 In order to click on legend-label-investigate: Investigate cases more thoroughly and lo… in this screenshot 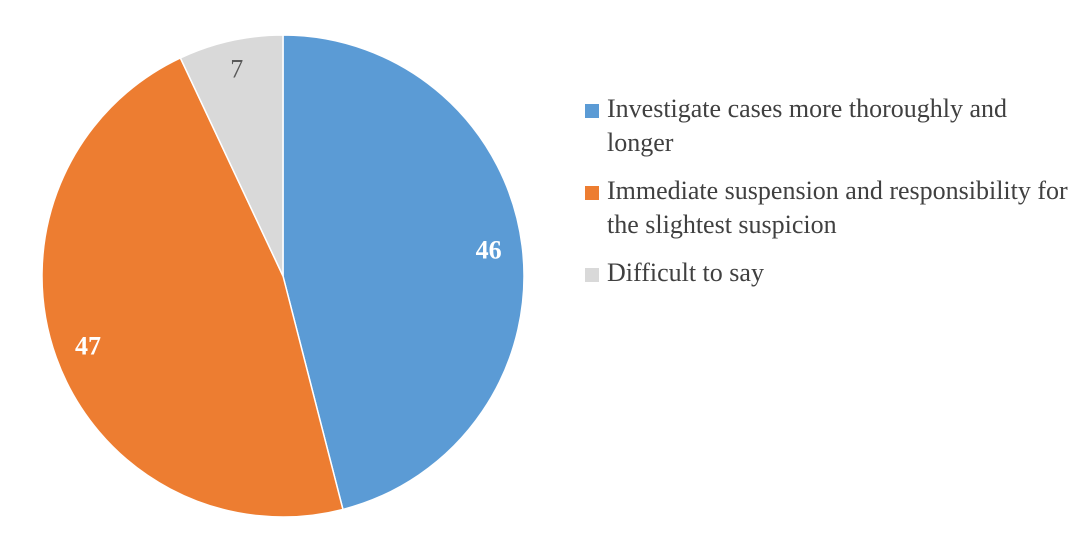, I will do `click(807, 125)`.